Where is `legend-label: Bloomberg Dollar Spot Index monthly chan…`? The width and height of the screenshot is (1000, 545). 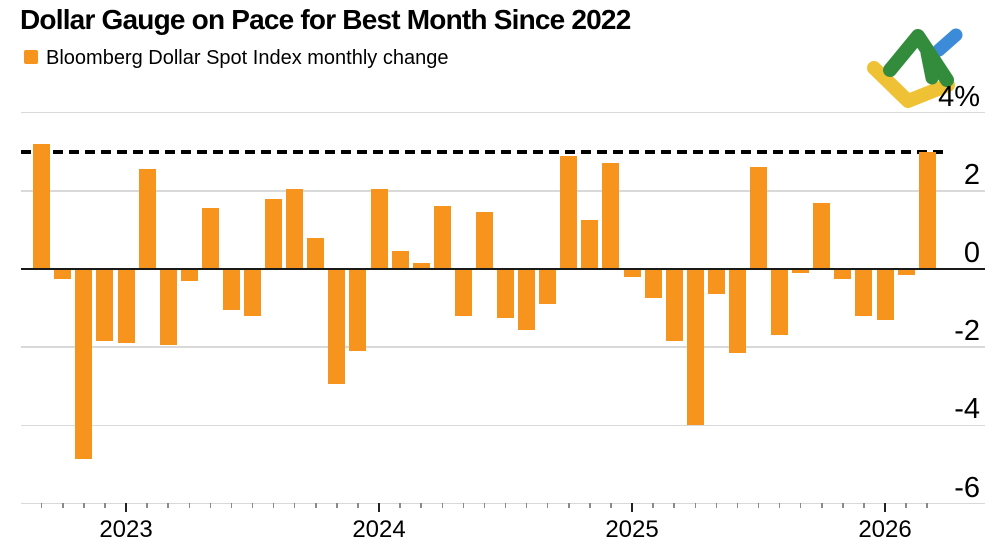
legend-label: Bloomberg Dollar Spot Index monthly chan… is located at coordinates (247, 58).